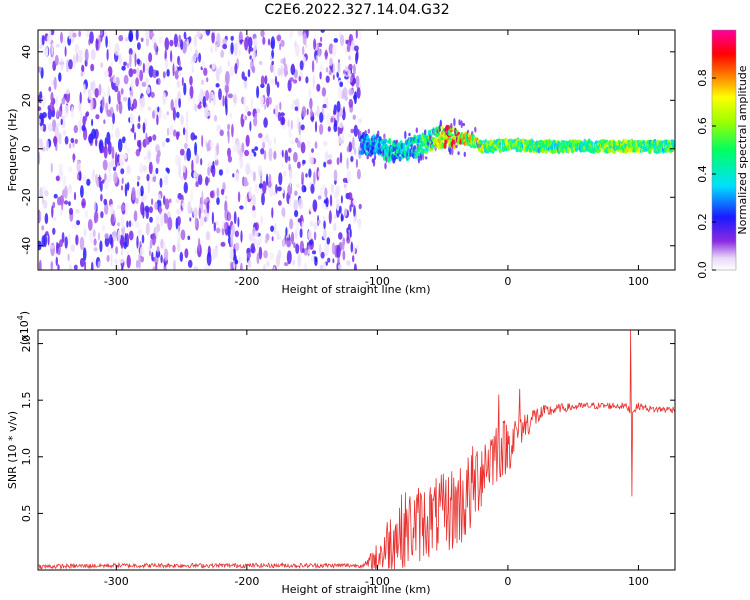 This screenshot has width=750, height=600. Describe the element at coordinates (507, 281) in the screenshot. I see `spectrogram-x-tick-label: 0` at that location.